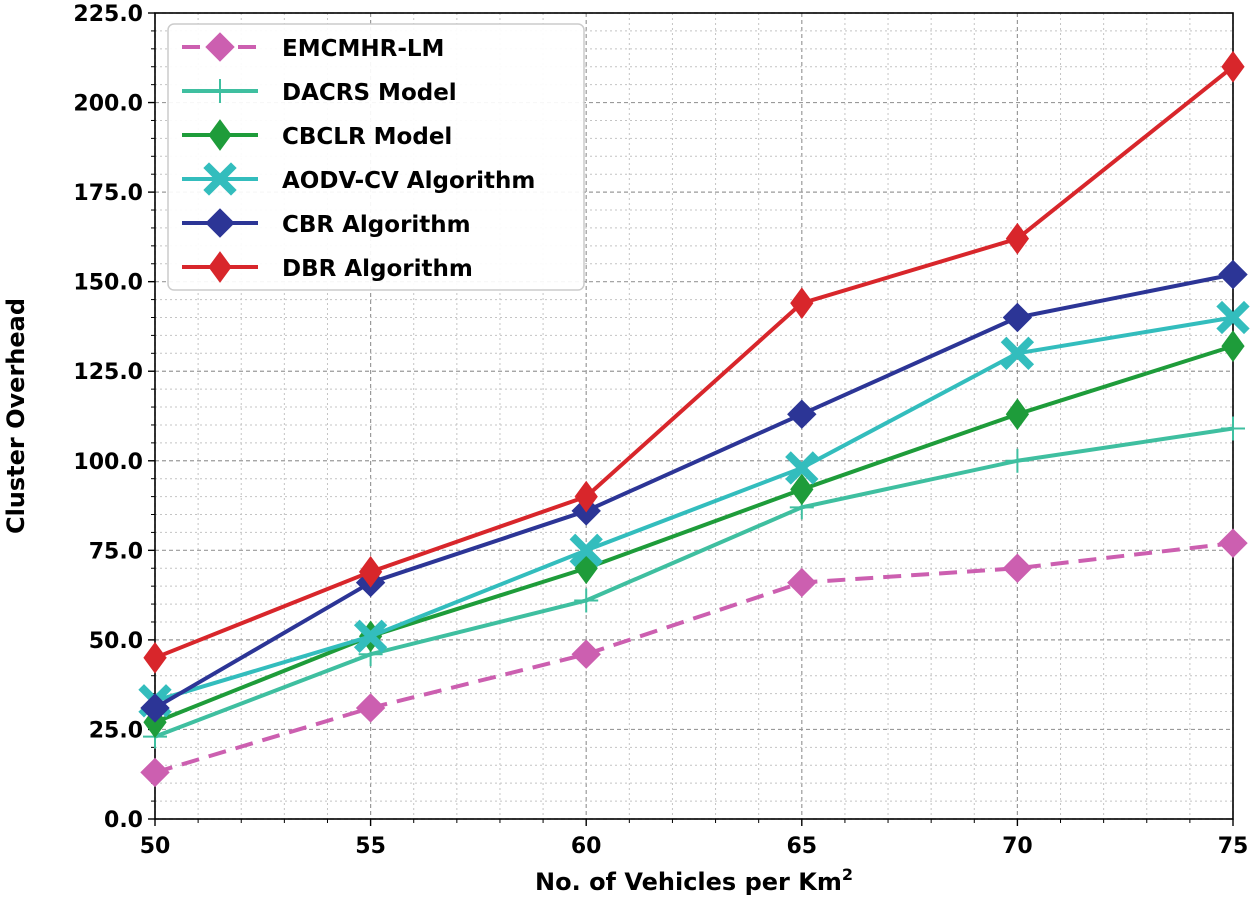 Image resolution: width=1255 pixels, height=917 pixels. Describe the element at coordinates (847, 874) in the screenshot. I see `x-axis-label-superscript: 2` at that location.